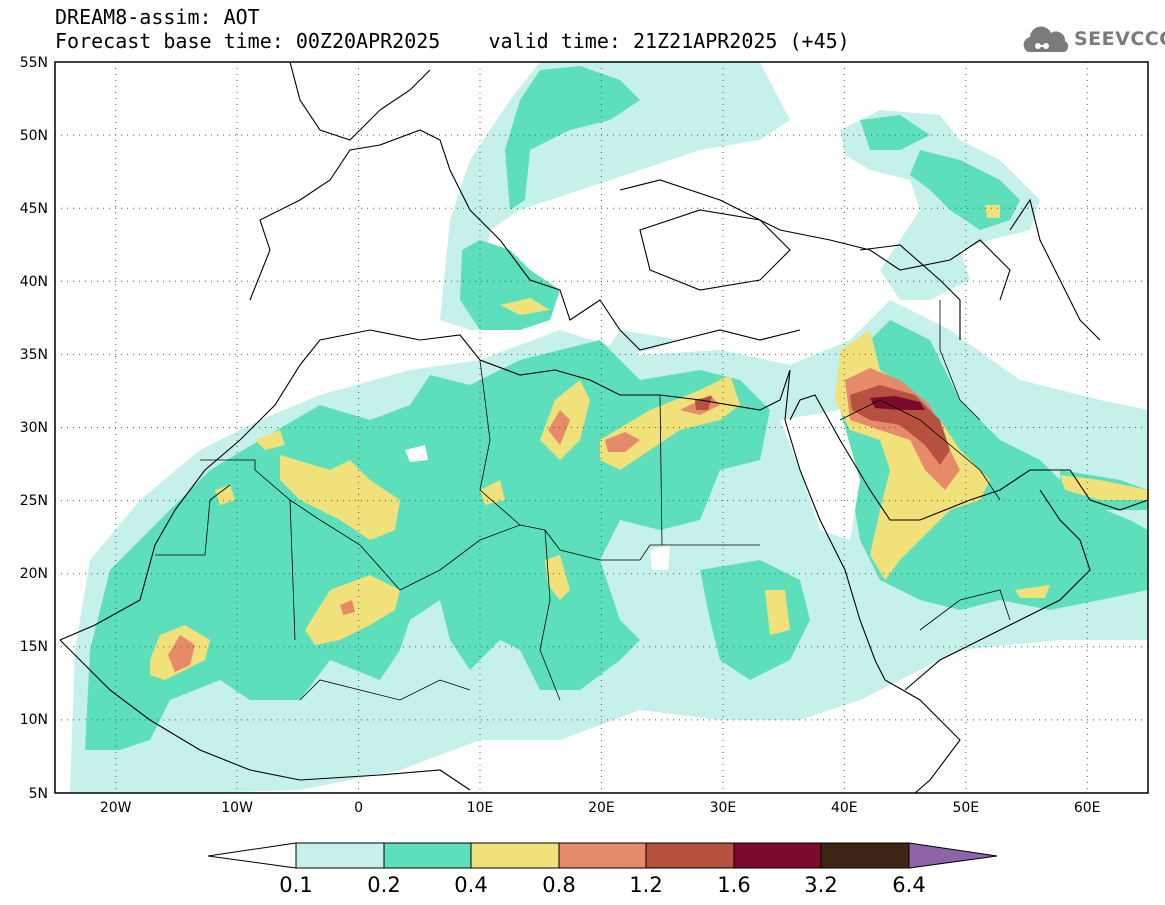 This screenshot has width=1165, height=905. Describe the element at coordinates (844, 808) in the screenshot. I see `lon-tick-label: 40E` at that location.